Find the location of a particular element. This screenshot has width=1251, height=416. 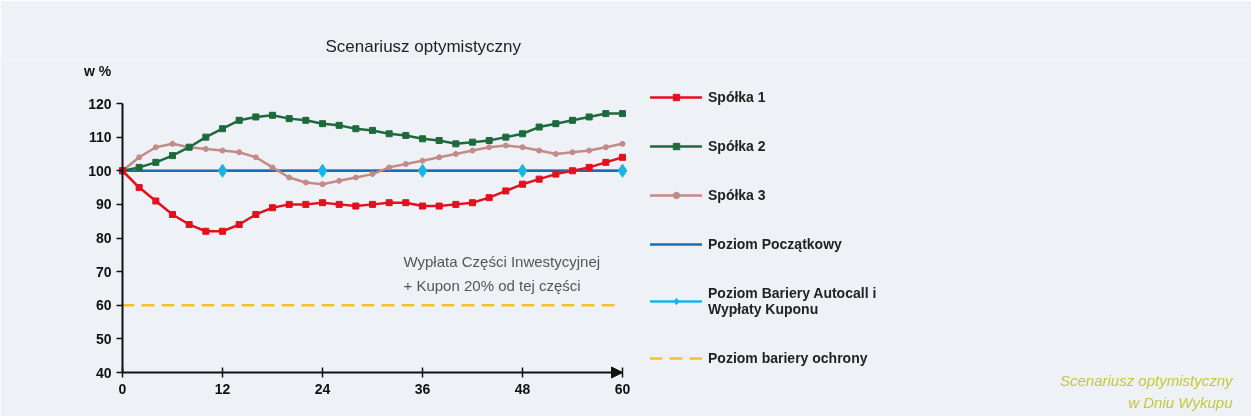

text: Scenariusz optymistyczny w Dniu Wykupu is located at coordinates (1146, 391).